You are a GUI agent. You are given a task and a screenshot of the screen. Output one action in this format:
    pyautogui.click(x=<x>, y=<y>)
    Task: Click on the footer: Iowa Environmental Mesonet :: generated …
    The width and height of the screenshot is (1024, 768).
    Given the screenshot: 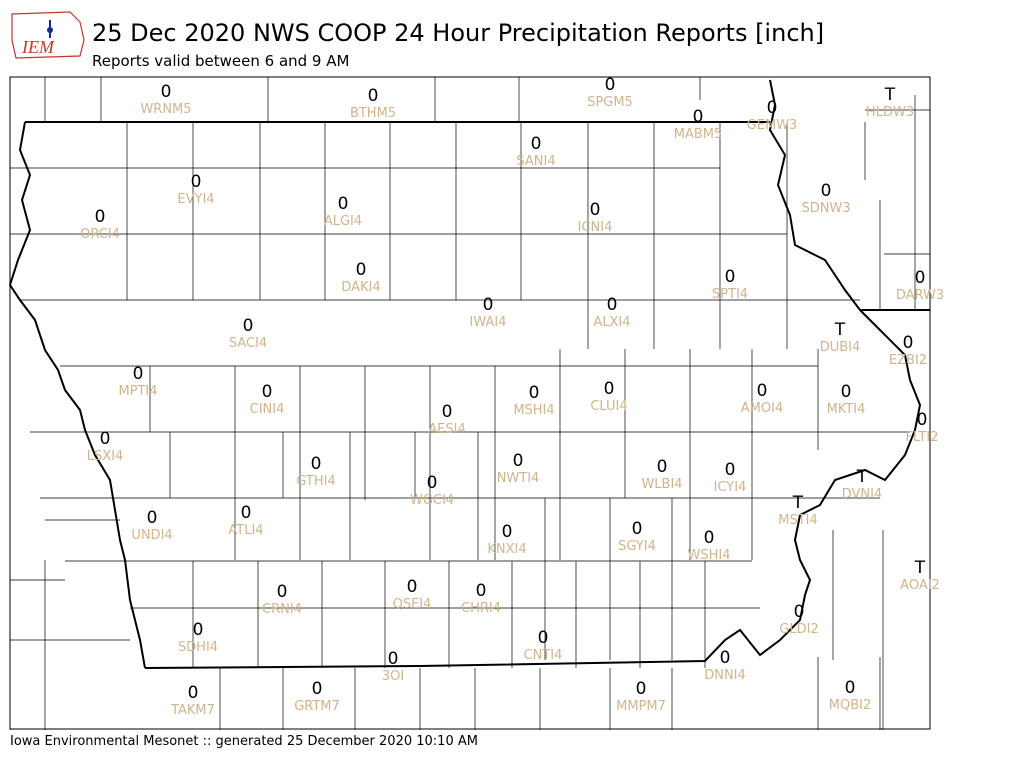 What is the action you would take?
    pyautogui.click(x=244, y=741)
    